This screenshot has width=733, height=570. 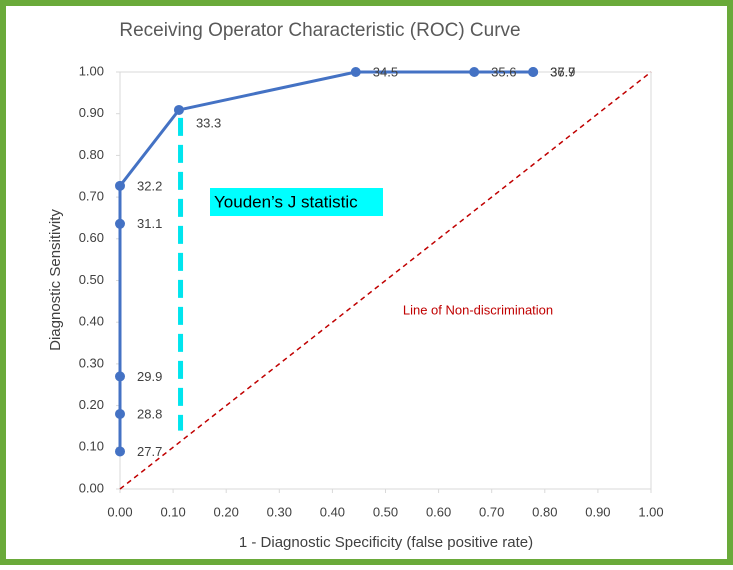 I want to click on point-label: 27.7, so click(x=149, y=451).